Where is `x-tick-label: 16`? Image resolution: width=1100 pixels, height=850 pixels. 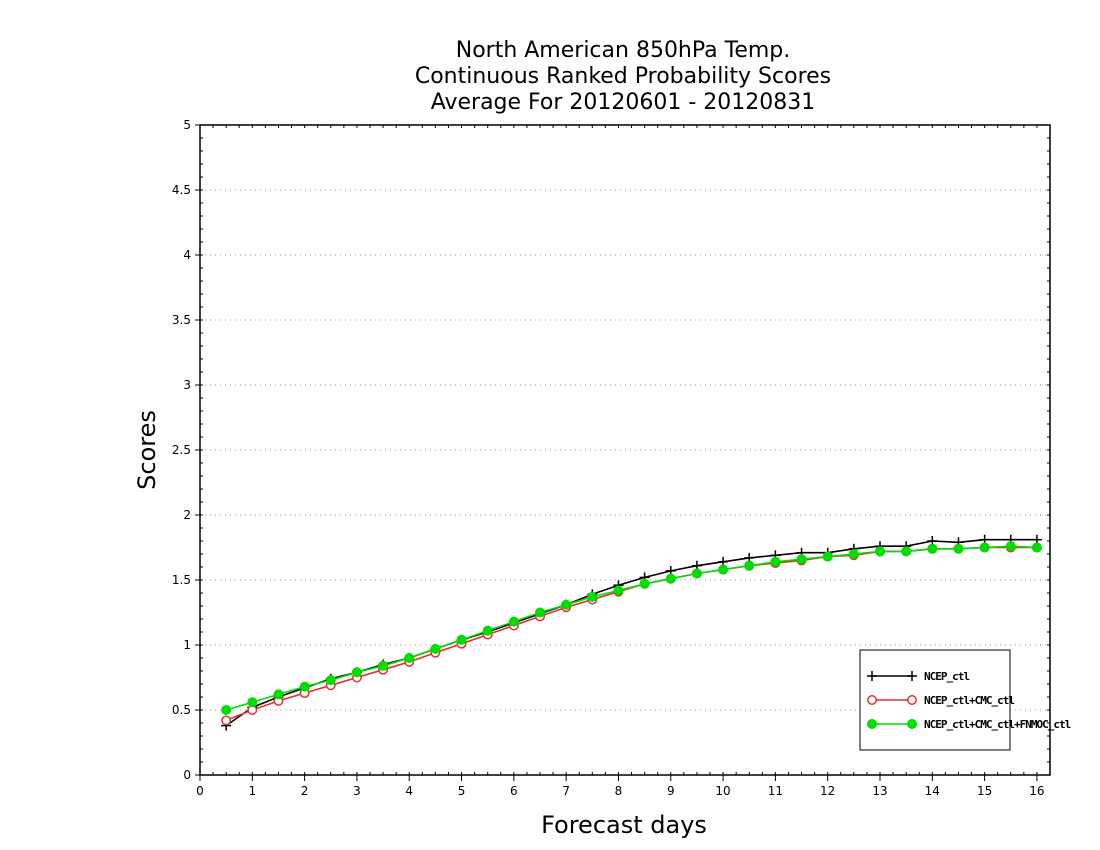 x-tick-label: 16 is located at coordinates (1036, 791).